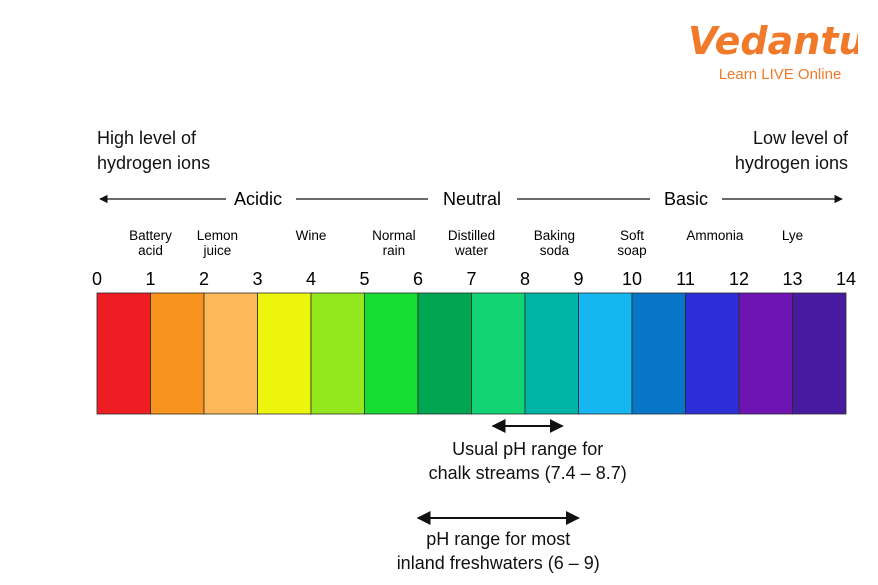 The image size is (878, 585). Describe the element at coordinates (311, 279) in the screenshot. I see `tick-label-4: 4` at that location.